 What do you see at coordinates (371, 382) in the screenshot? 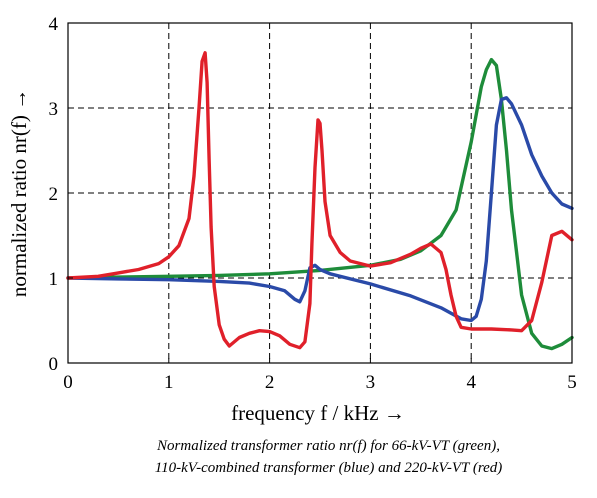
I see `x-tick-label: 3` at bounding box center [371, 382].